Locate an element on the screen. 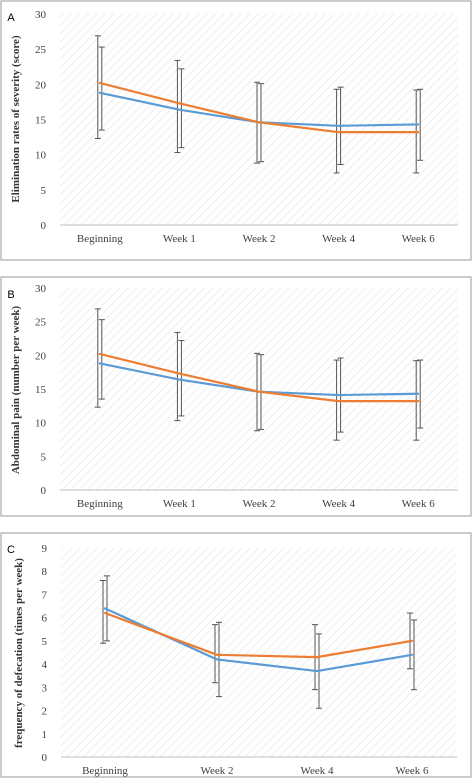 Image resolution: width=474 pixels, height=779 pixels. y-axis-title: frequency of defecation (times per week) is located at coordinates (19, 653).